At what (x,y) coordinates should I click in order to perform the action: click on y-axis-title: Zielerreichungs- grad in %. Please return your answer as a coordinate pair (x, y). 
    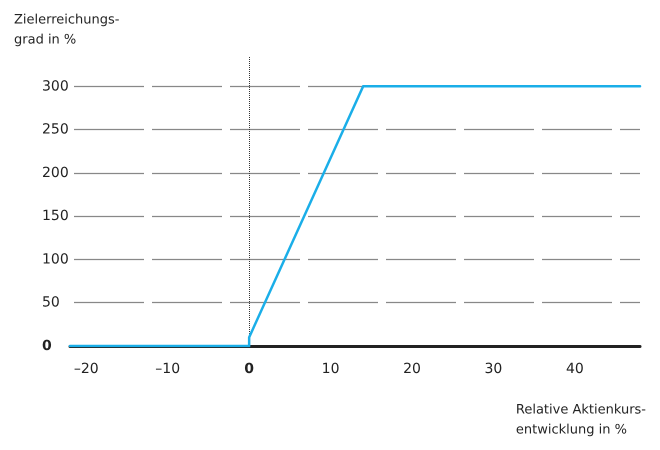
    Looking at the image, I should click on (67, 30).